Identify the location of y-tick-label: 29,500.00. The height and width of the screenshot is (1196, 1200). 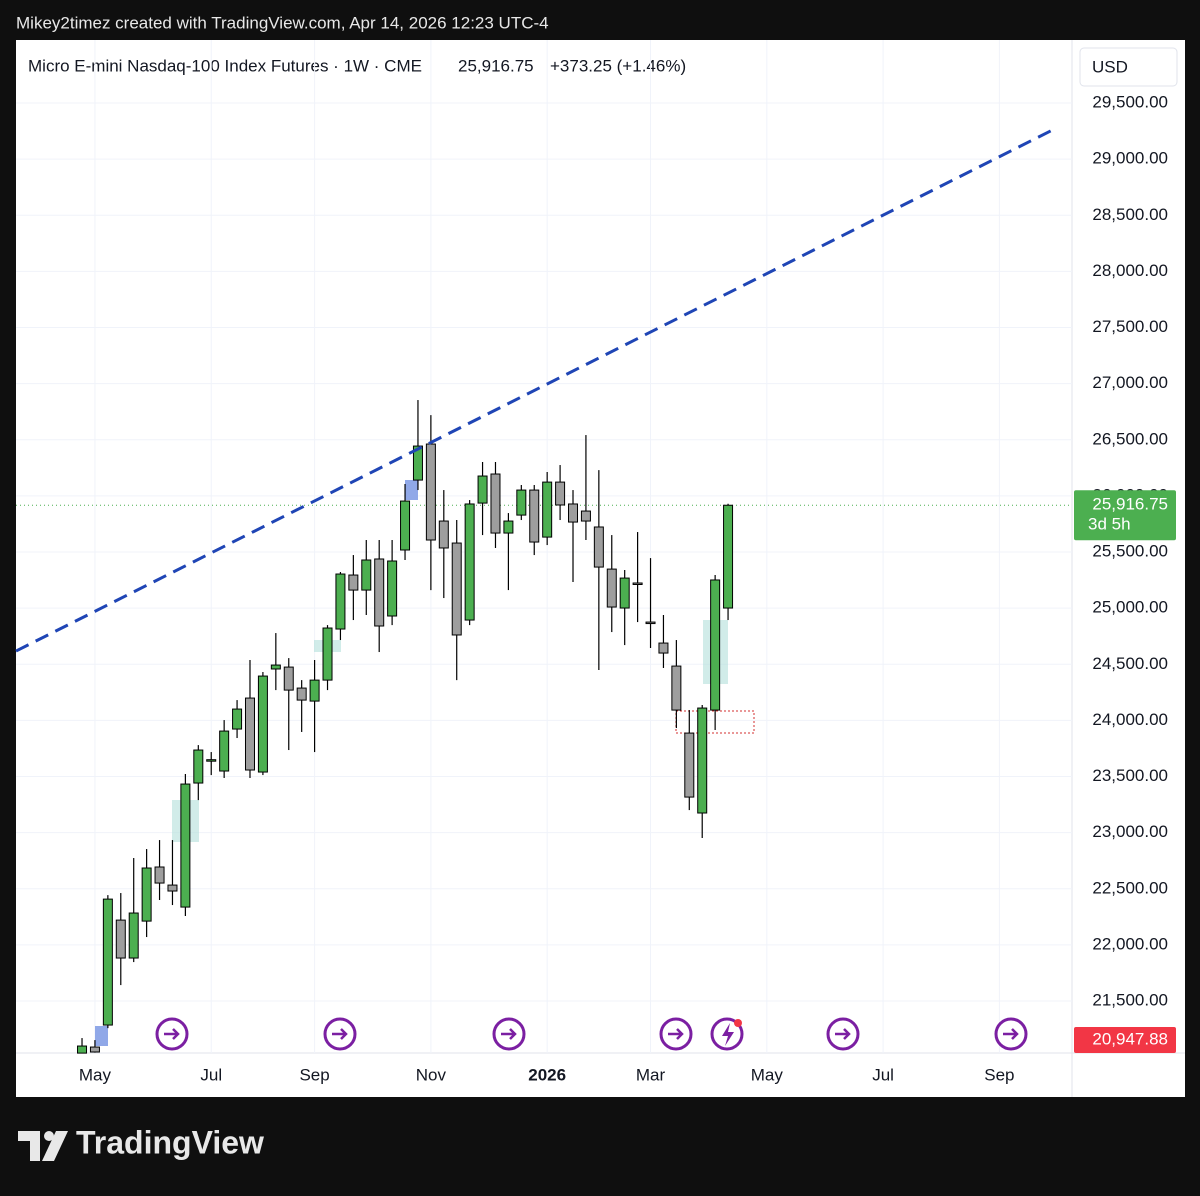
(1130, 102).